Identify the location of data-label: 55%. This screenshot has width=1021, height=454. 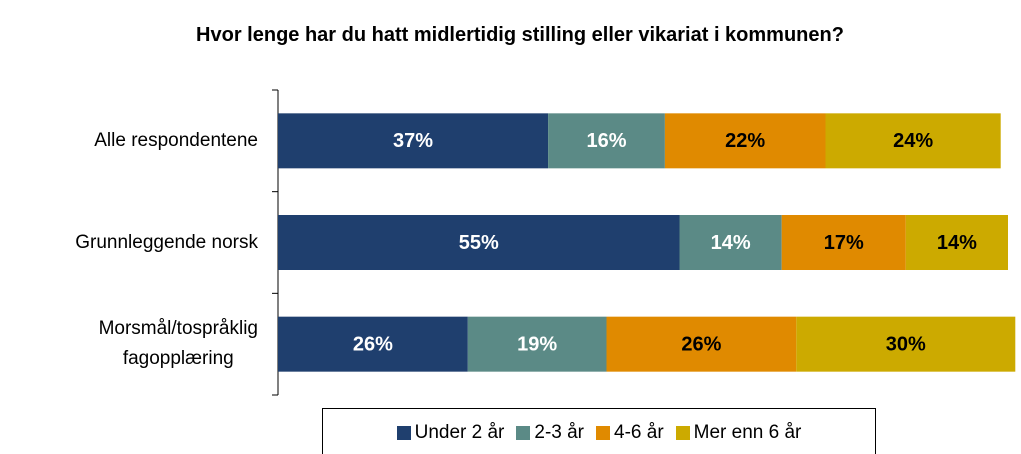
(479, 243).